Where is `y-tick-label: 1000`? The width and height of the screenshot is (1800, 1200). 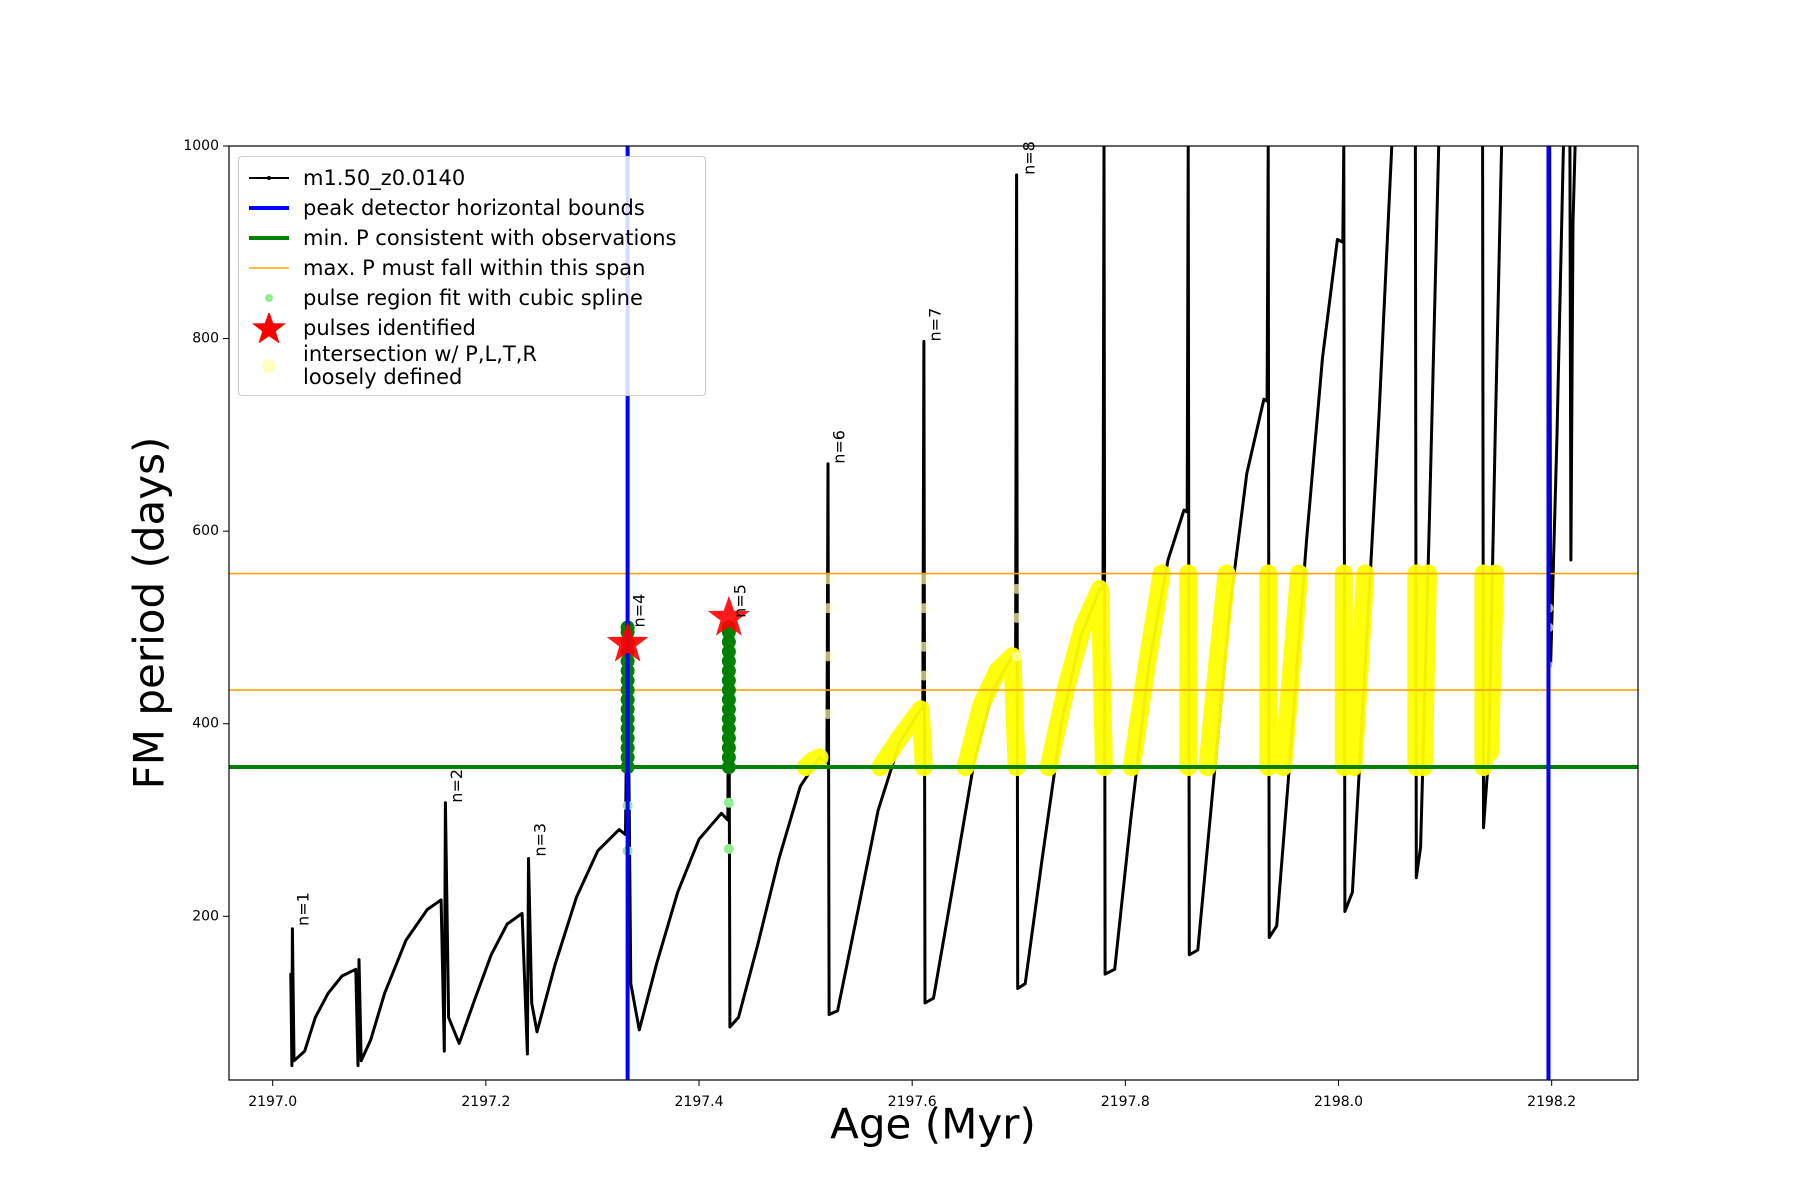 y-tick-label: 1000 is located at coordinates (201, 146).